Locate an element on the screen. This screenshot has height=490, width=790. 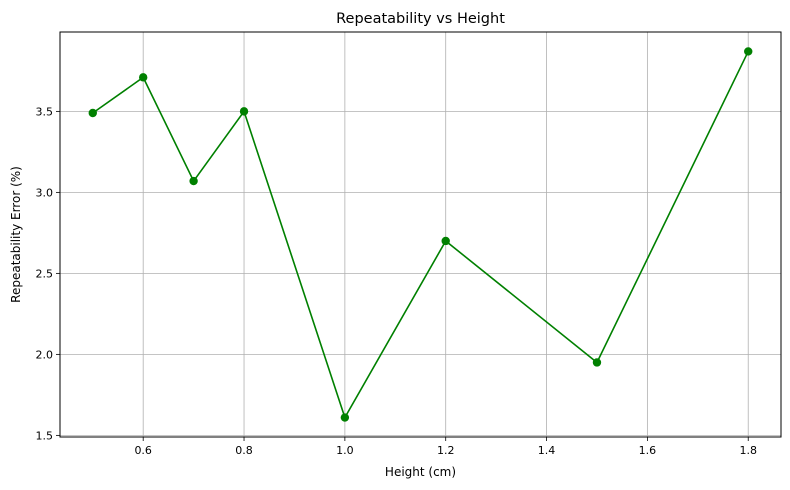
y-tick-label: 3.0 is located at coordinates (45, 192).